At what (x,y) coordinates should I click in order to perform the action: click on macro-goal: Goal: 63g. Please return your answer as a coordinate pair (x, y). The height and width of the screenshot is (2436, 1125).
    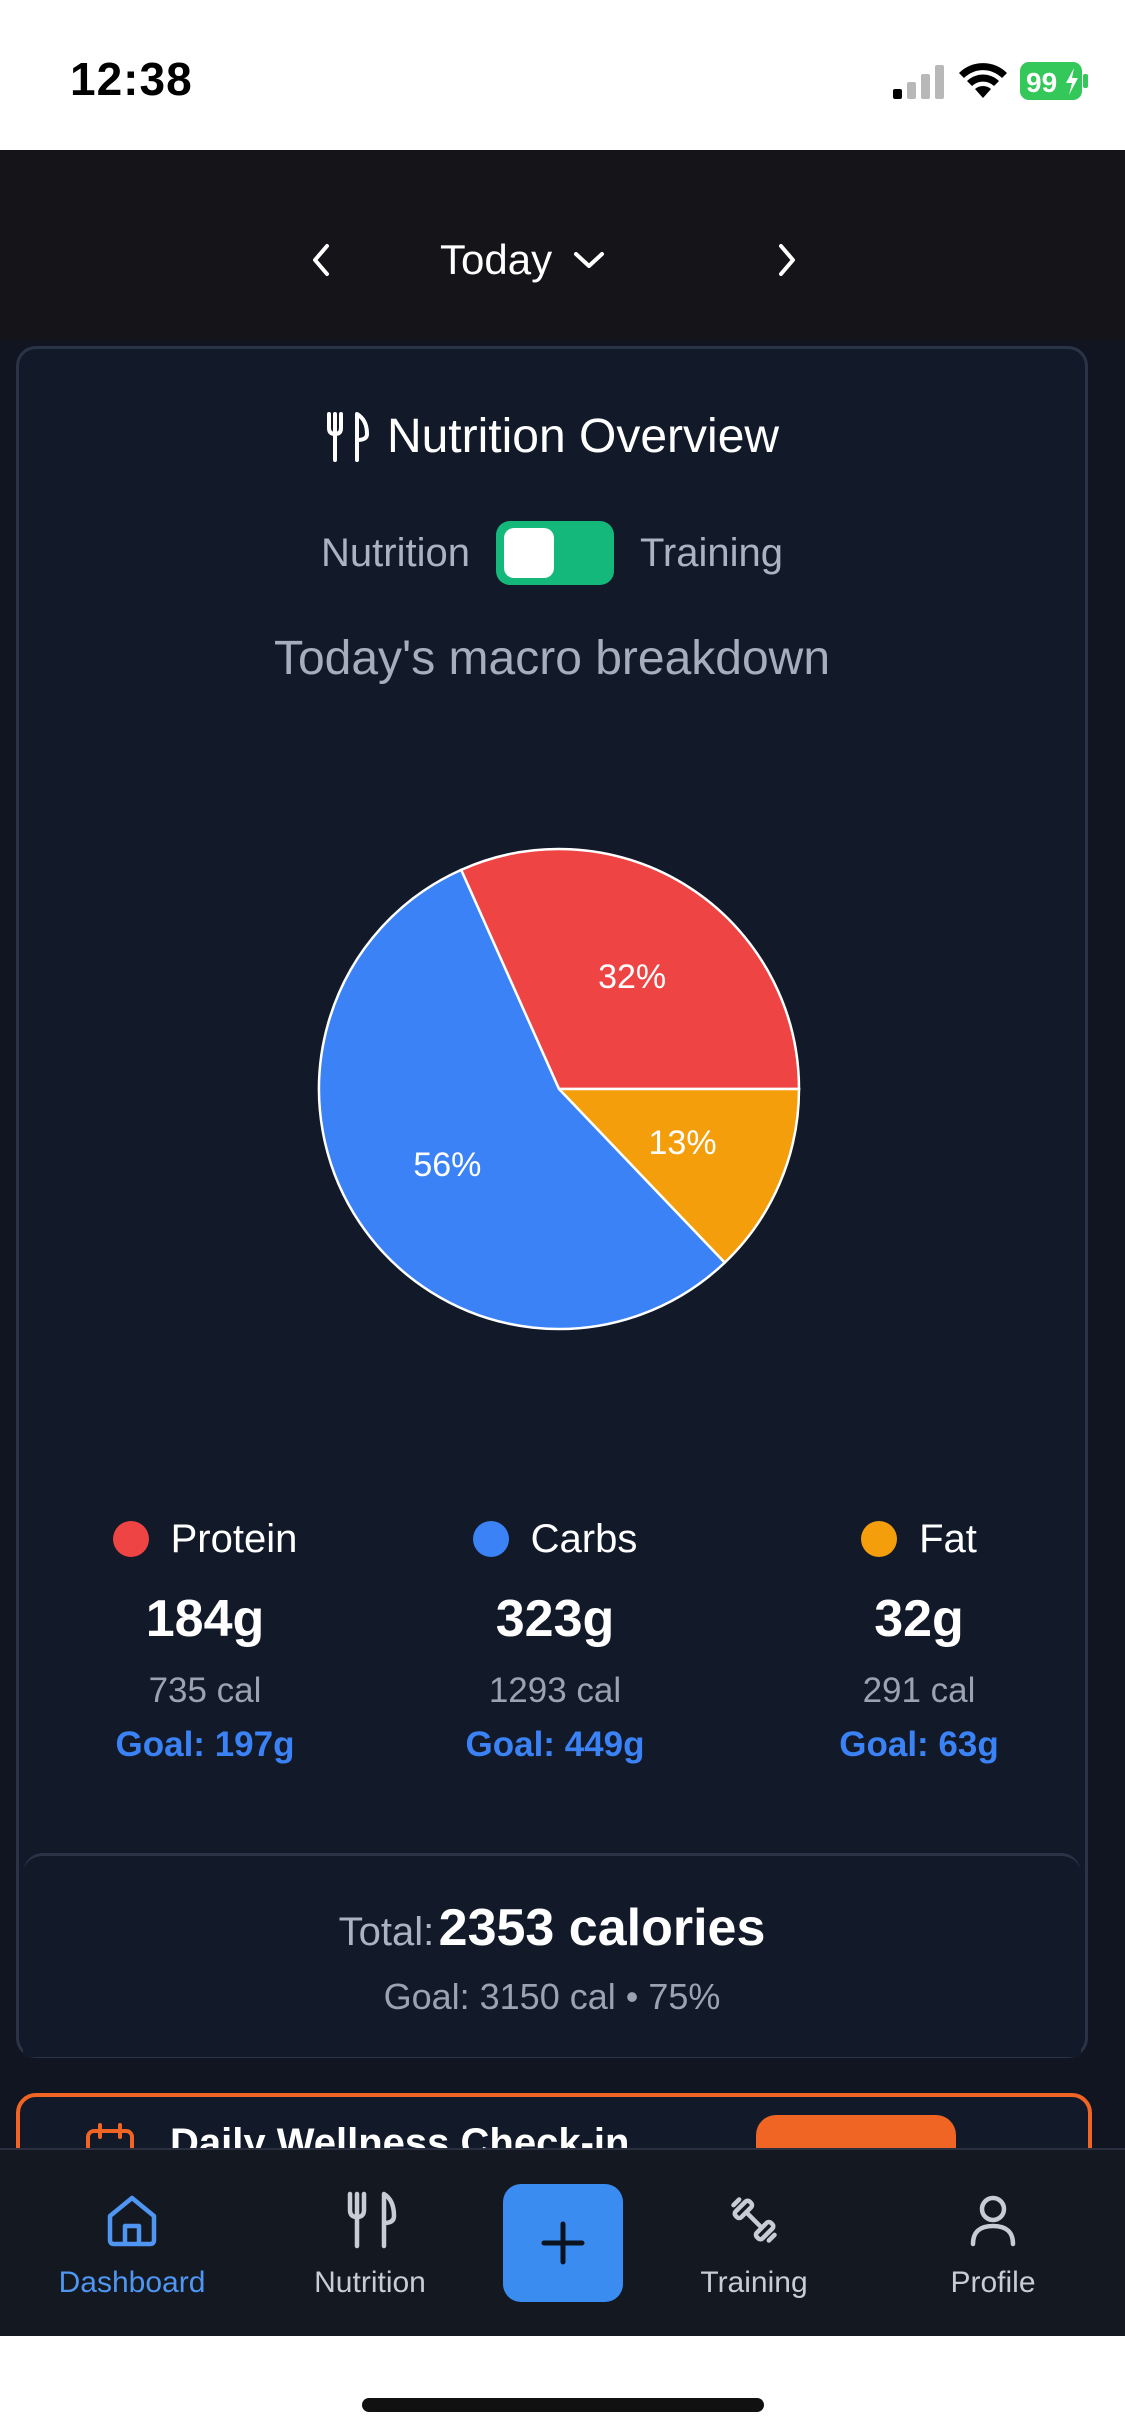
    Looking at the image, I should click on (919, 1744).